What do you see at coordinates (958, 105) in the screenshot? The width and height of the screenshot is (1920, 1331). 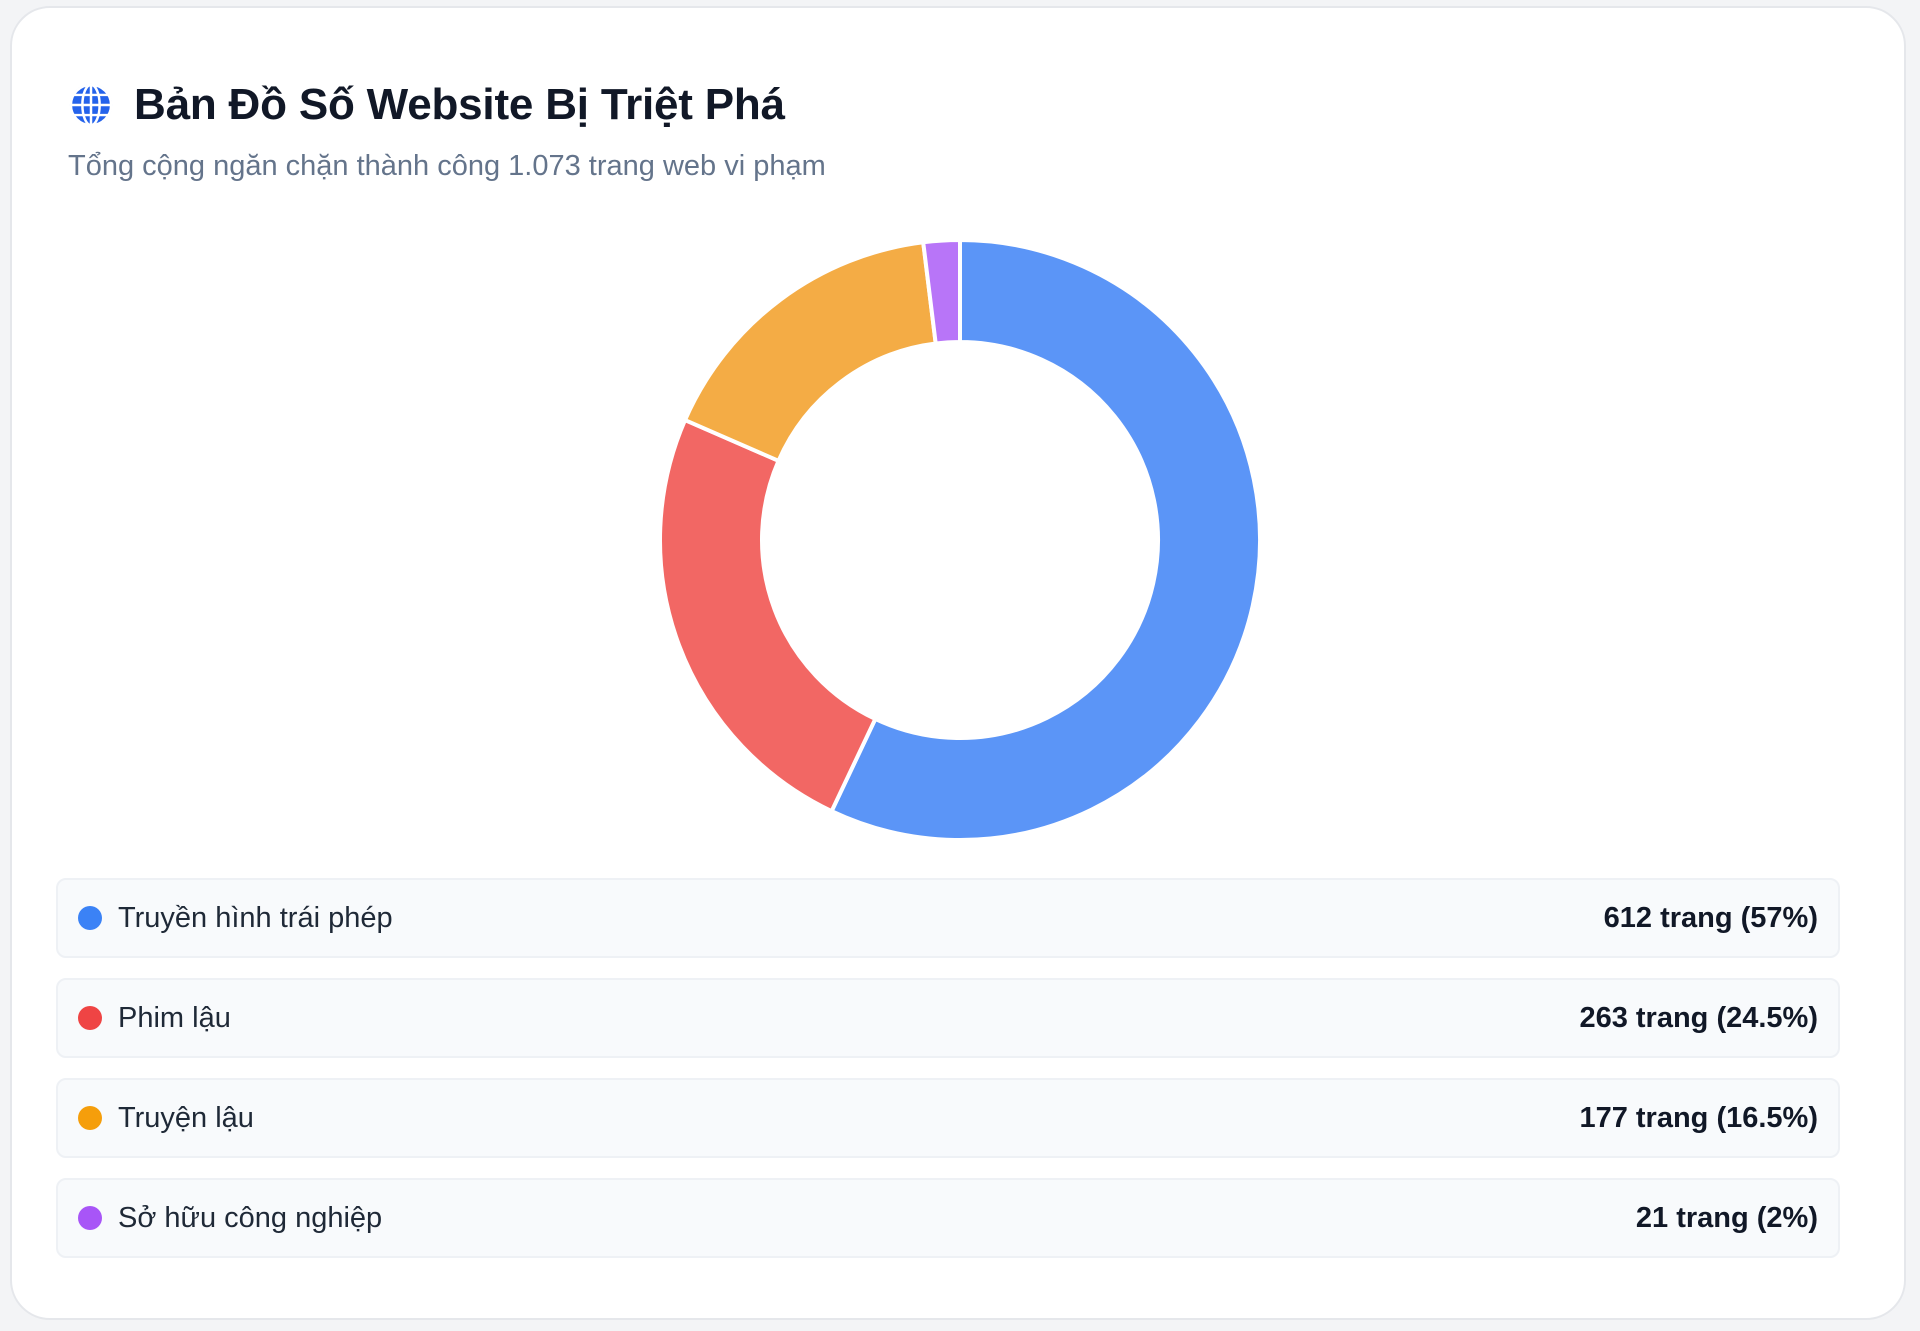 I see `title-row: Bản Đồ Số Website Bị Triệt Phá` at bounding box center [958, 105].